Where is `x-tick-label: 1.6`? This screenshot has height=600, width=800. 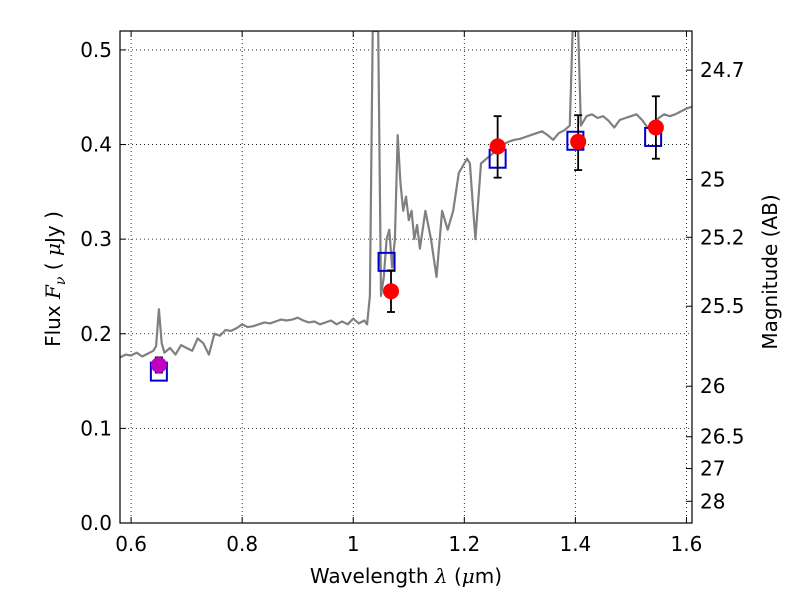 x-tick-label: 1.6 is located at coordinates (687, 544).